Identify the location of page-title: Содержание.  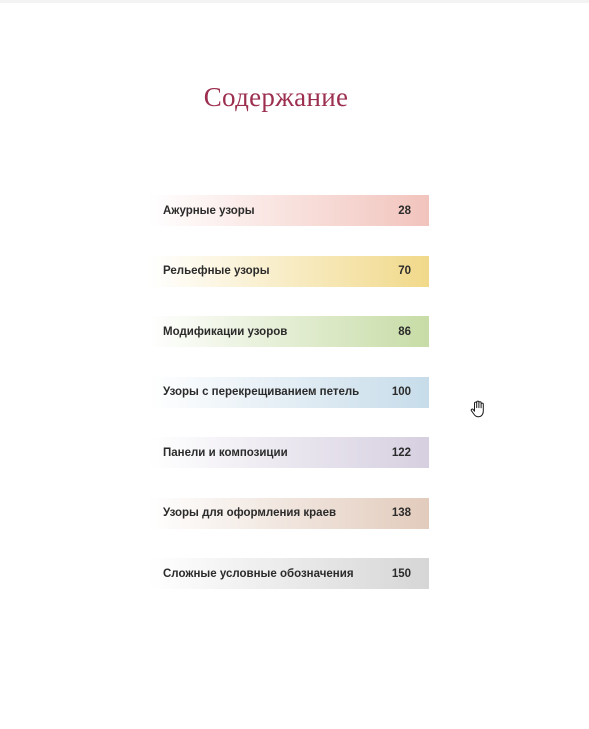
(276, 97).